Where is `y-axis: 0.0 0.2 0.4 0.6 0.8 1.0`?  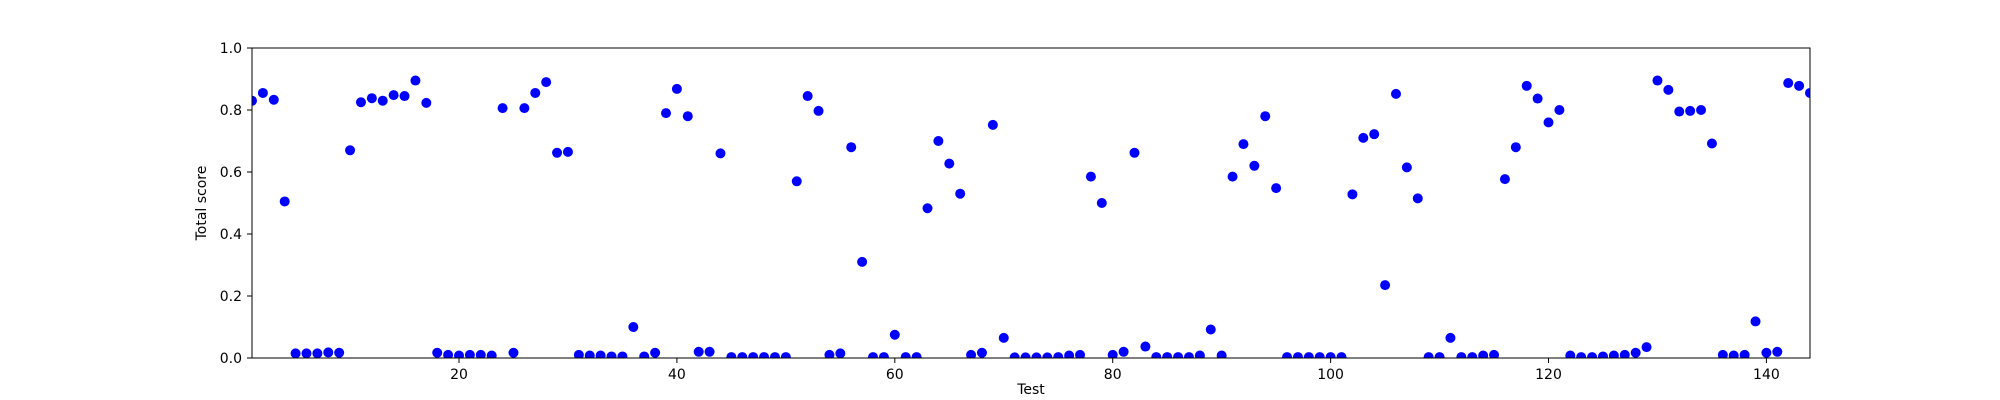 y-axis: 0.0 0.2 0.4 0.6 0.8 1.0 is located at coordinates (236, 204).